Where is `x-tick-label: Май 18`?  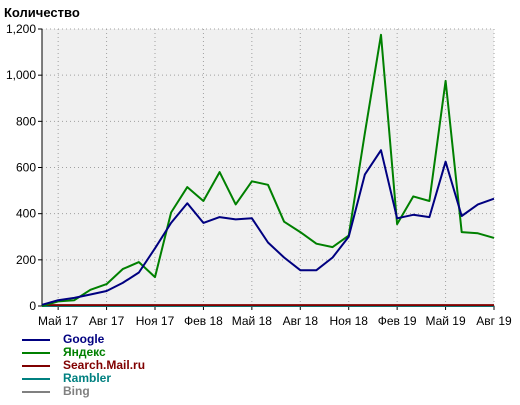
x-tick-label: Май 18 is located at coordinates (252, 321).